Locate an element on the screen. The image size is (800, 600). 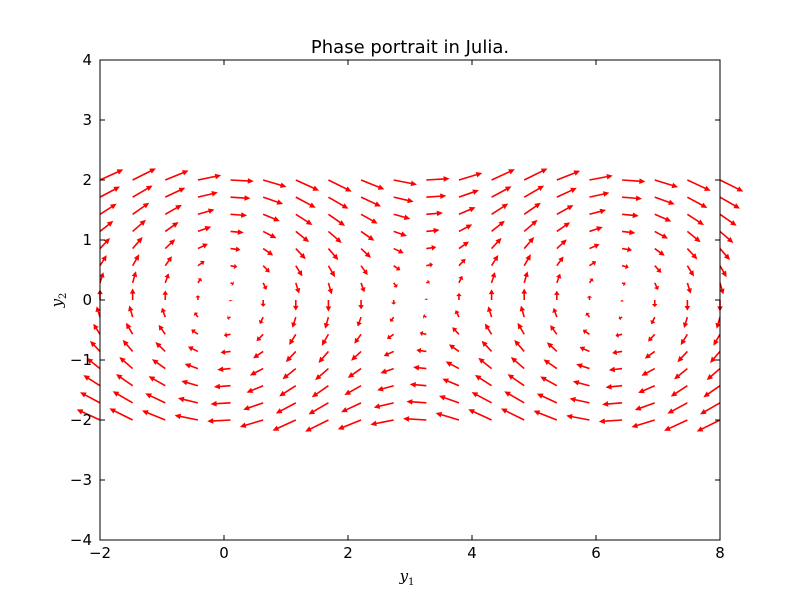
y-tick-label: 2 is located at coordinates (87, 180).